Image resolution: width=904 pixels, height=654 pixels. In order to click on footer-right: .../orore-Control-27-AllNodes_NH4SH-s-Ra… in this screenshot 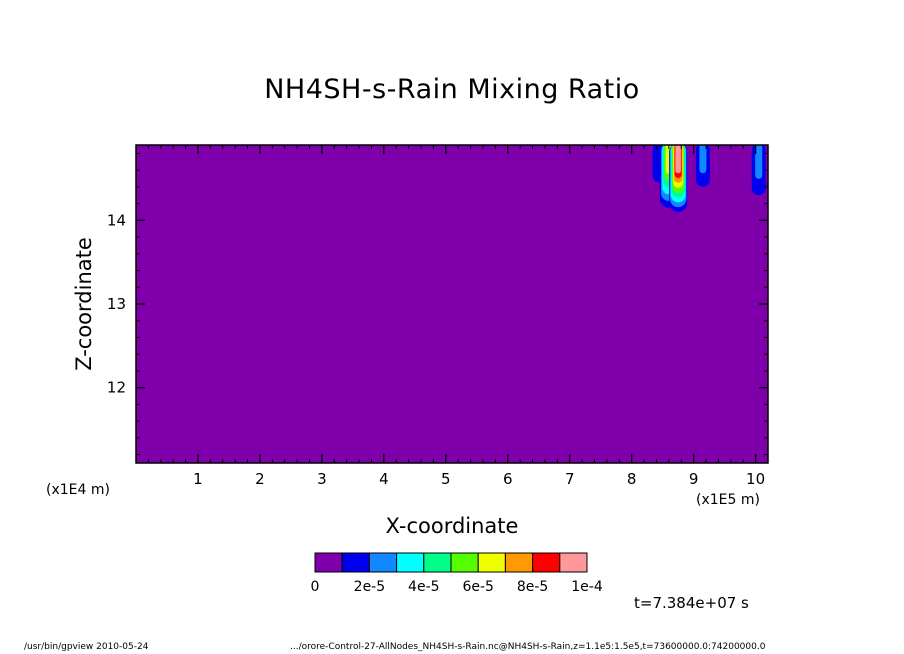, I will do `click(528, 647)`.